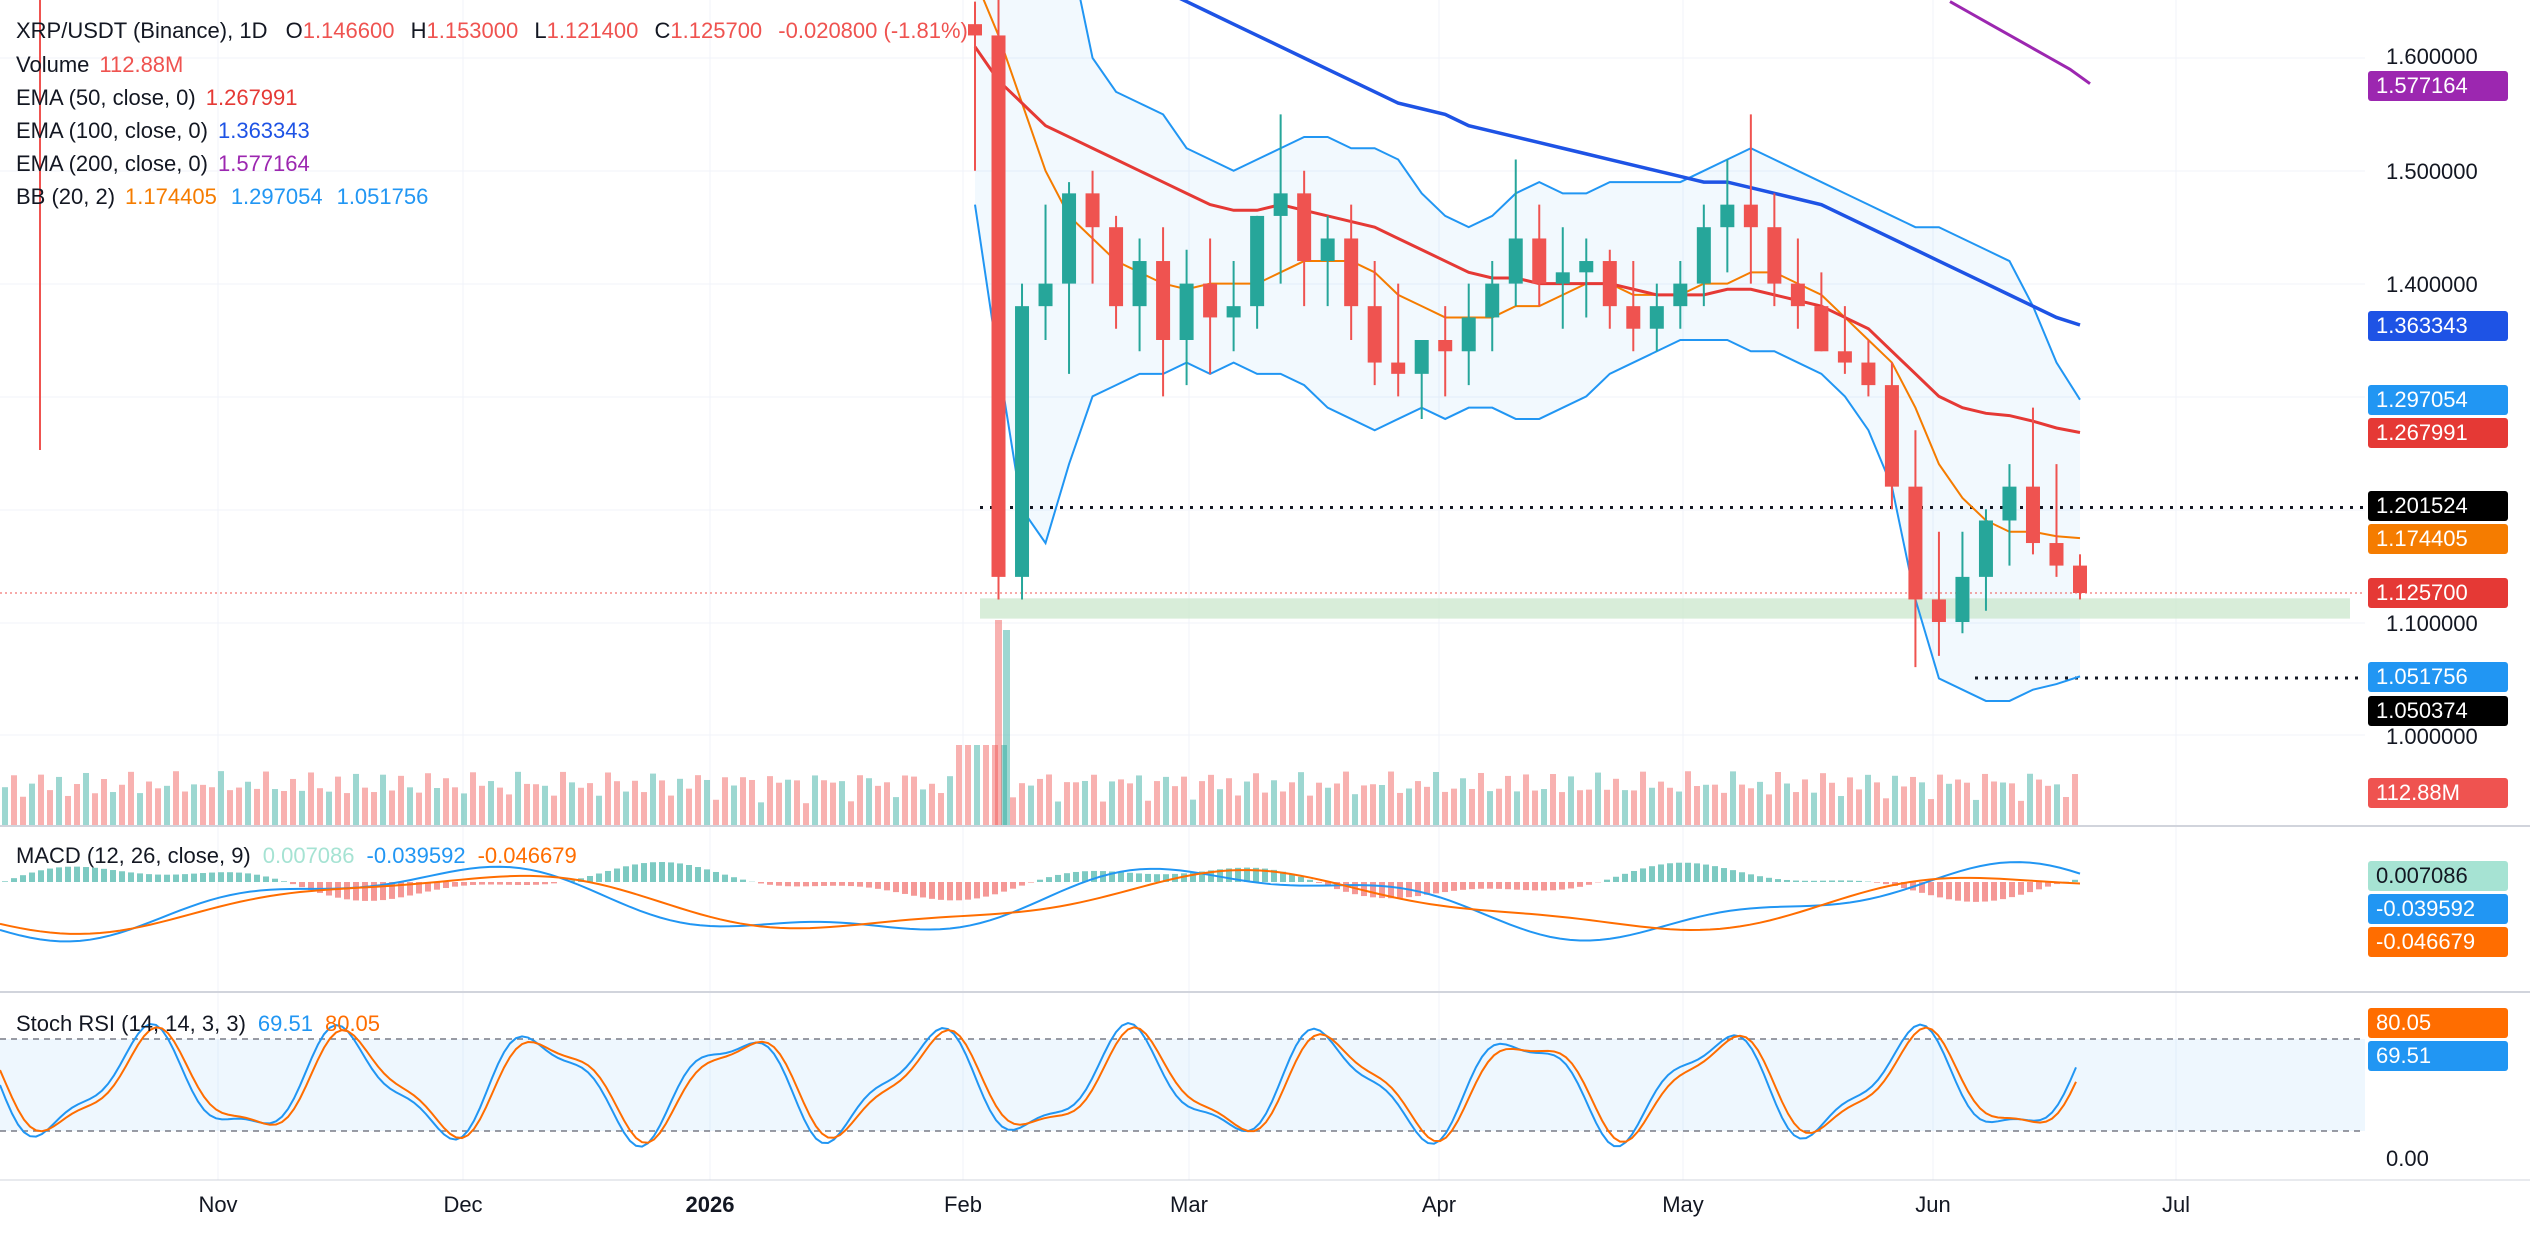 Image resolution: width=2530 pixels, height=1253 pixels. What do you see at coordinates (263, 130) in the screenshot?
I see `ema100-value: 1.363343` at bounding box center [263, 130].